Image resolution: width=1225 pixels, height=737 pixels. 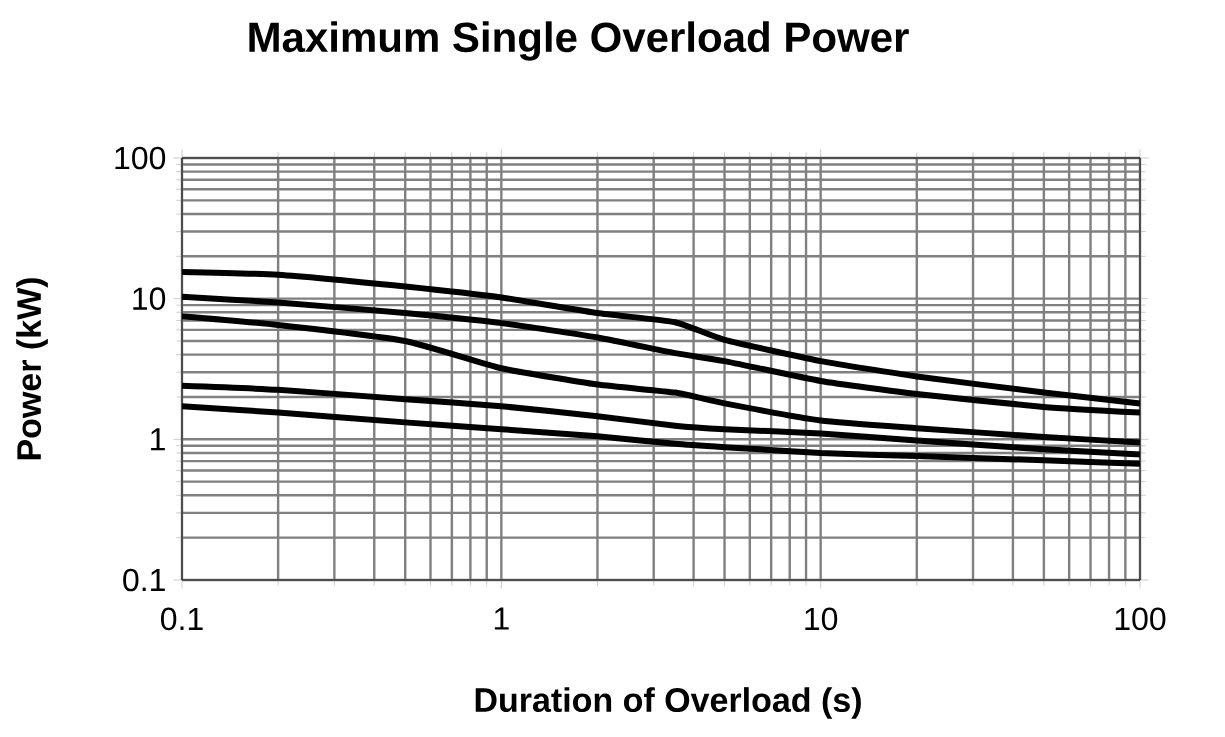 I want to click on y-axis-title: Power (kW), so click(x=32, y=369).